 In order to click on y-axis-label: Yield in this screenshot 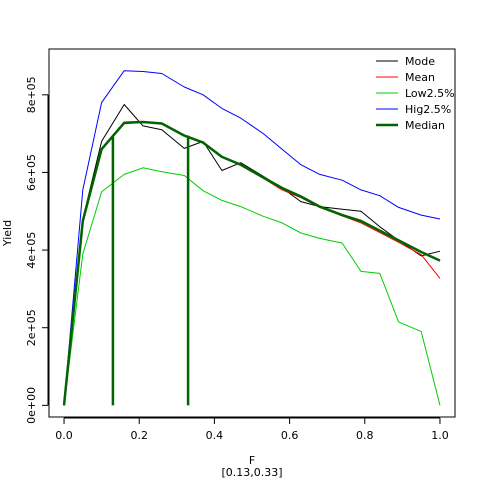, I will do `click(7, 233)`.